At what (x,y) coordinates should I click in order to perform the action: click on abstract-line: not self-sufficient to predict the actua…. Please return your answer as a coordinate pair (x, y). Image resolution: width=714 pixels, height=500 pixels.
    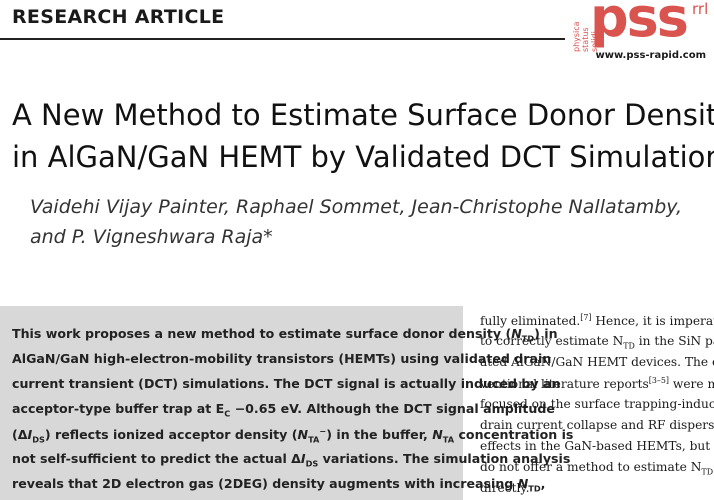
    Looking at the image, I should click on (291, 460).